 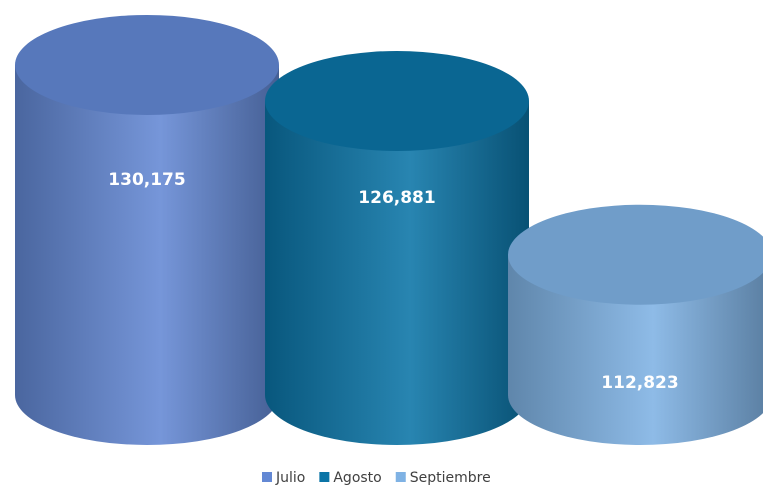 What do you see at coordinates (290, 478) in the screenshot?
I see `legend-label: Julio` at bounding box center [290, 478].